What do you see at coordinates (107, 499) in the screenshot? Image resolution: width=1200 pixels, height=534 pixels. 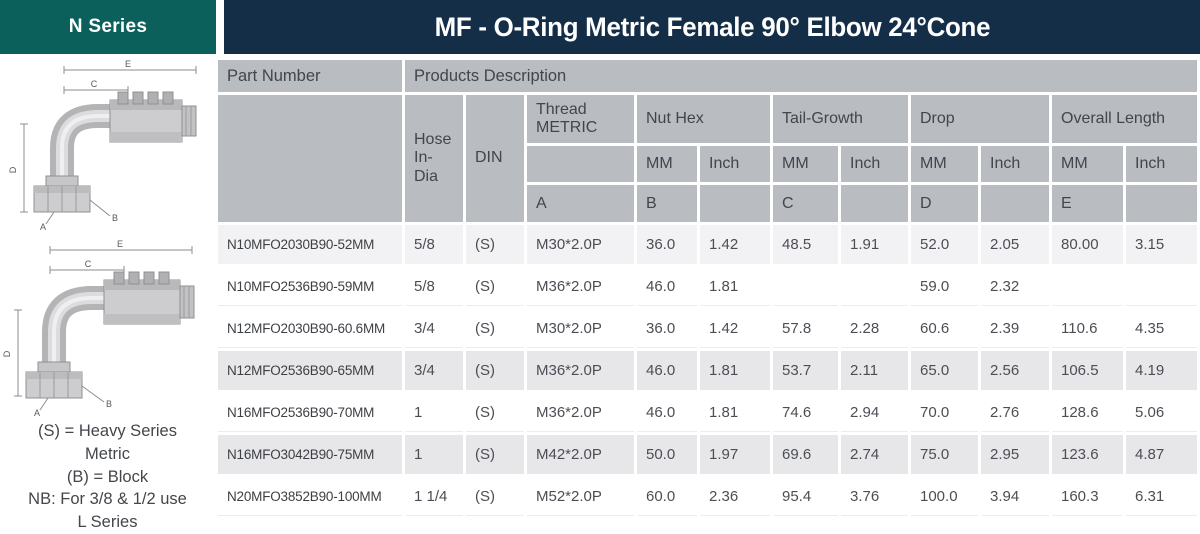 I see `footnote-line: NB: For 3/8 & 1/2 use` at bounding box center [107, 499].